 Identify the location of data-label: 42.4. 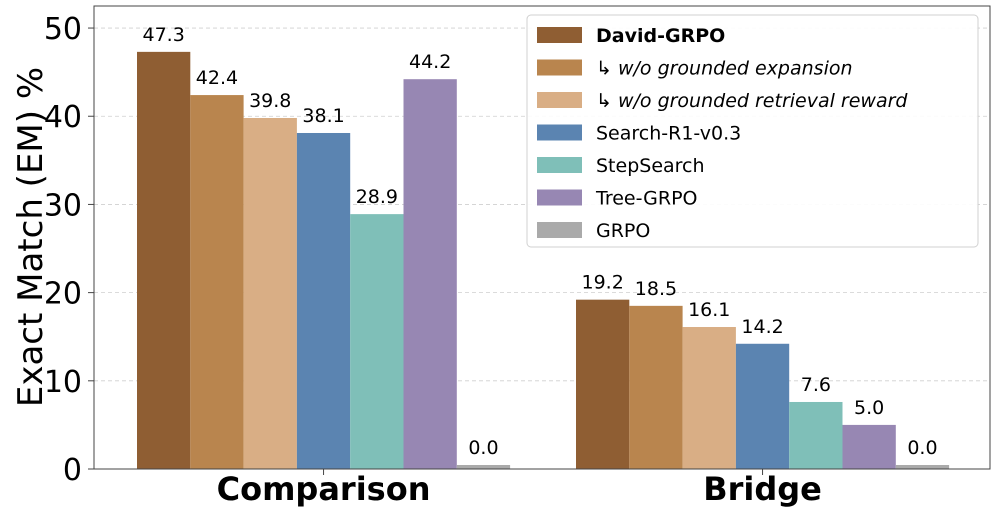
(217, 78).